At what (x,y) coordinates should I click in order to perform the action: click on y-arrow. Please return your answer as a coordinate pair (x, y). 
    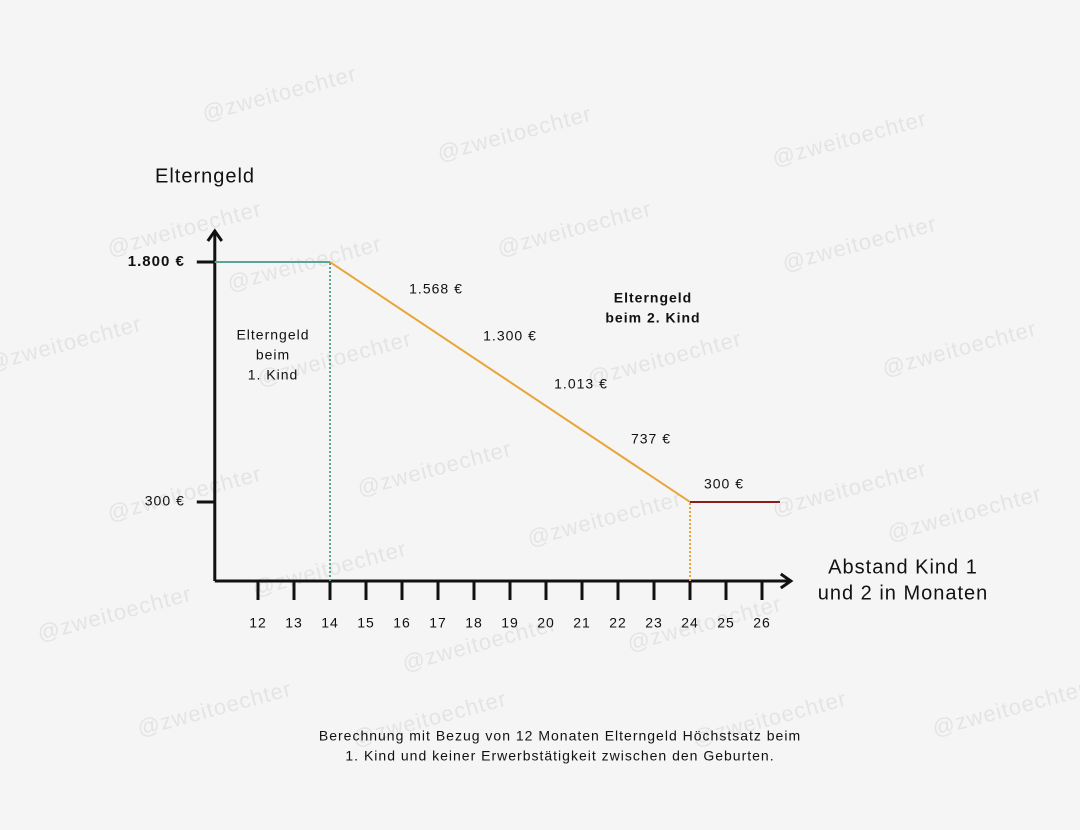
    Looking at the image, I should click on (215, 235).